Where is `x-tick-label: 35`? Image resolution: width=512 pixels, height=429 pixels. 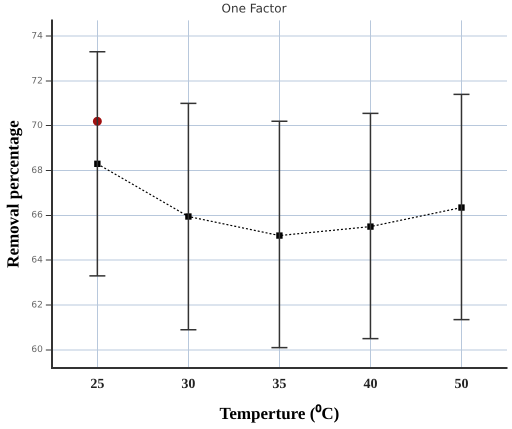
x-tick-label: 35 is located at coordinates (279, 384).